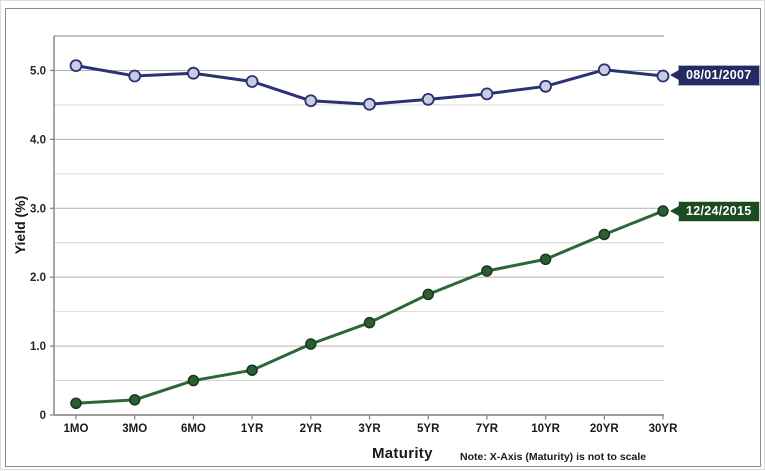 The height and width of the screenshot is (471, 765). Describe the element at coordinates (487, 429) in the screenshot. I see `x-tick-label: 7YR` at that location.